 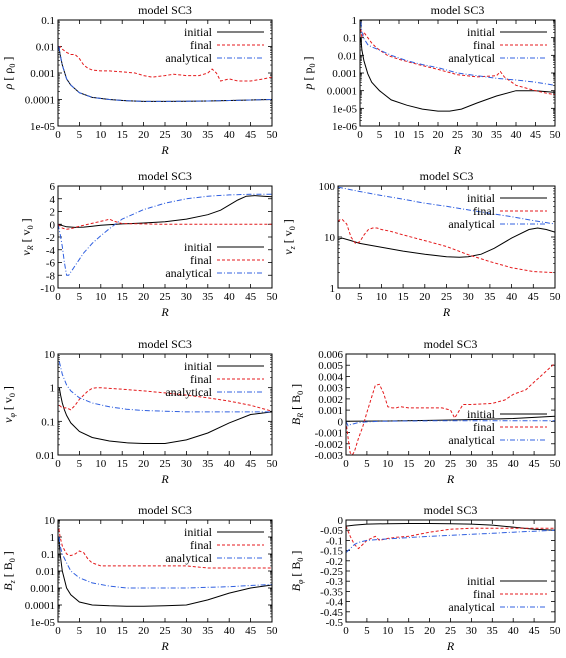 What do you see at coordinates (335, 603) in the screenshot?
I see `y-tick-label: -0.4` at bounding box center [335, 603].